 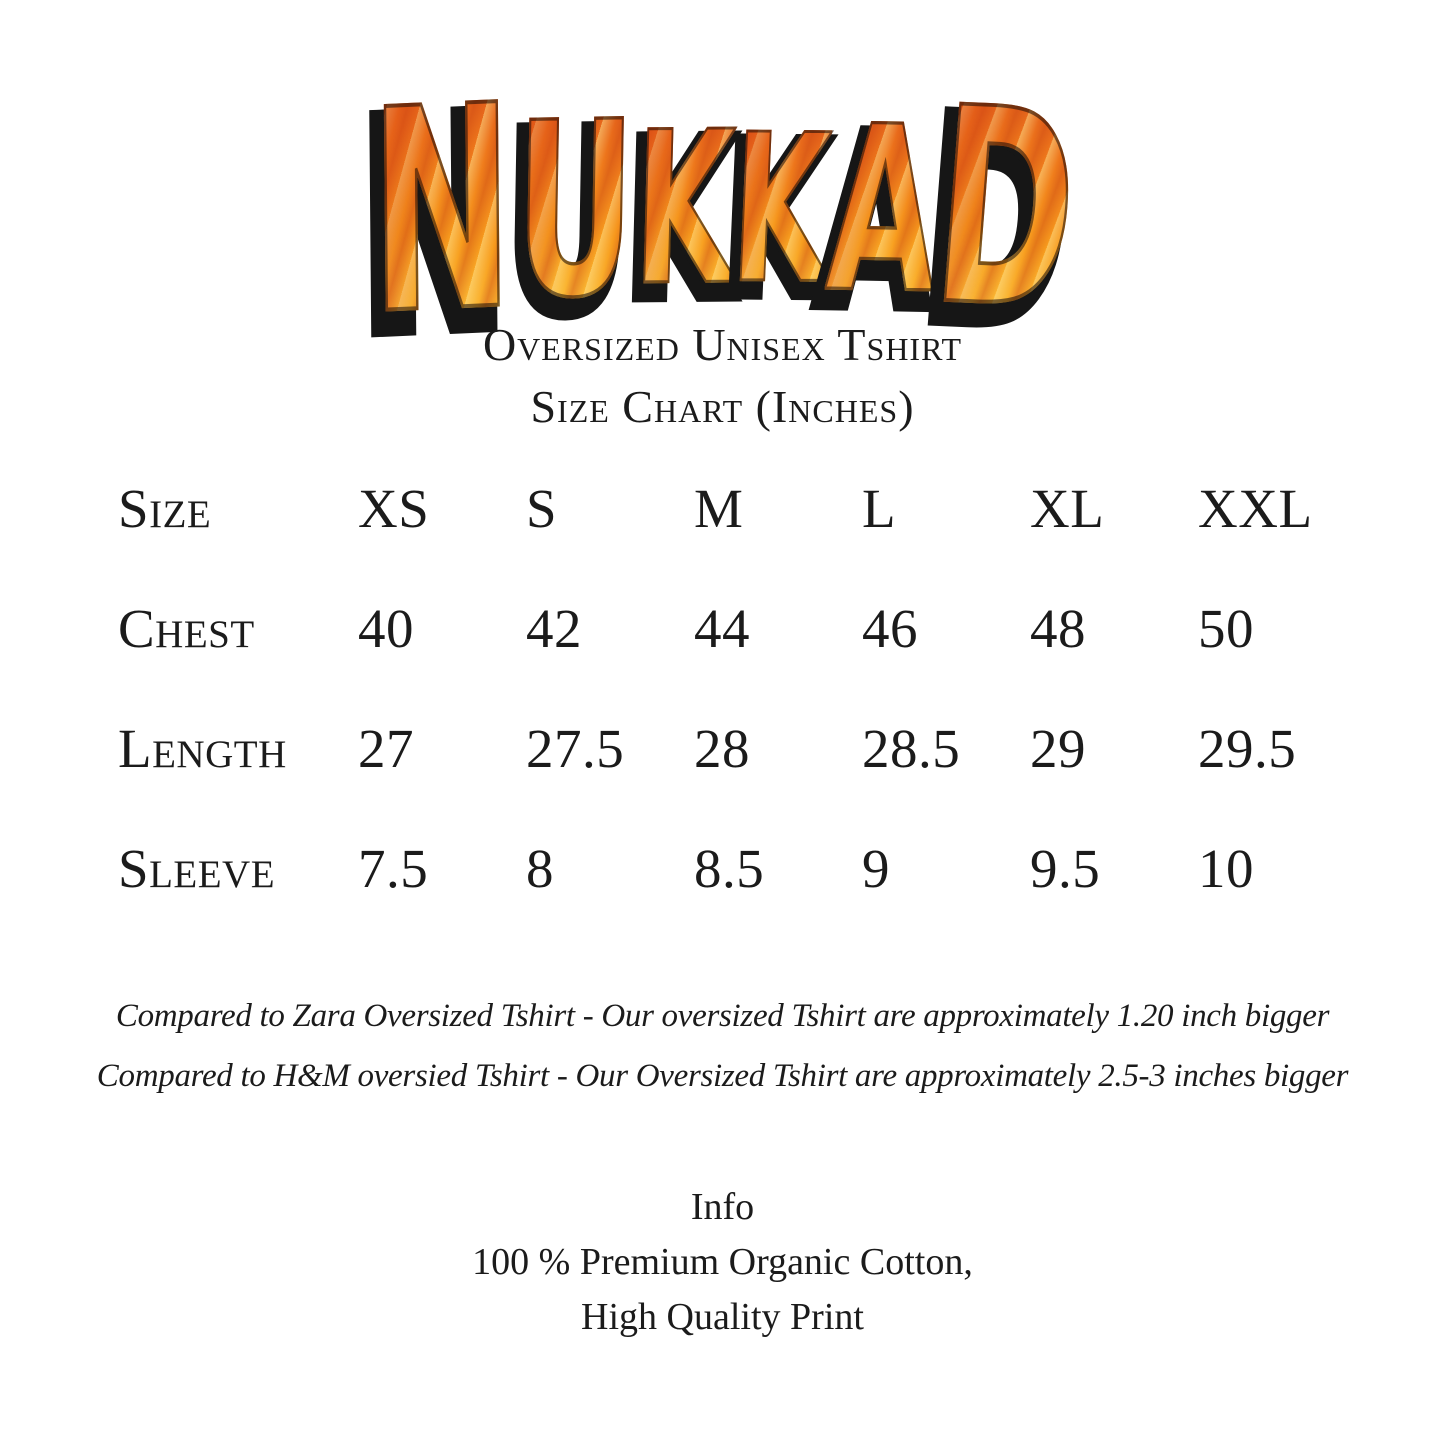 I want to click on cell-size-m: M, so click(x=719, y=508).